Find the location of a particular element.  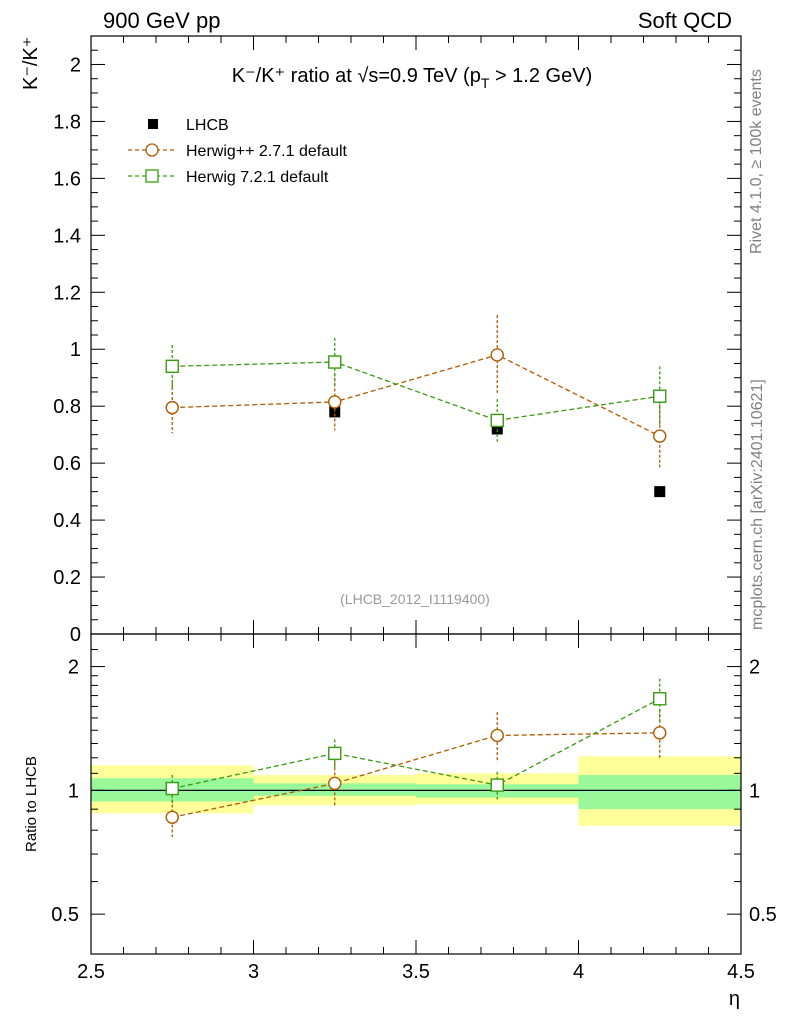

main-series is located at coordinates (416, 406).